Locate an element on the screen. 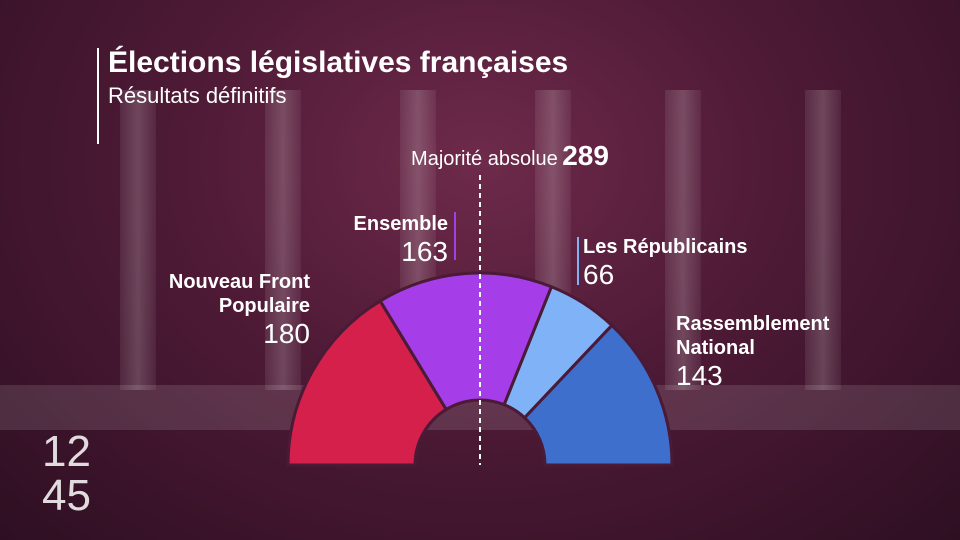 Image resolution: width=960 pixels, height=540 pixels. majority: Majorité absolue 289 is located at coordinates (480, 156).